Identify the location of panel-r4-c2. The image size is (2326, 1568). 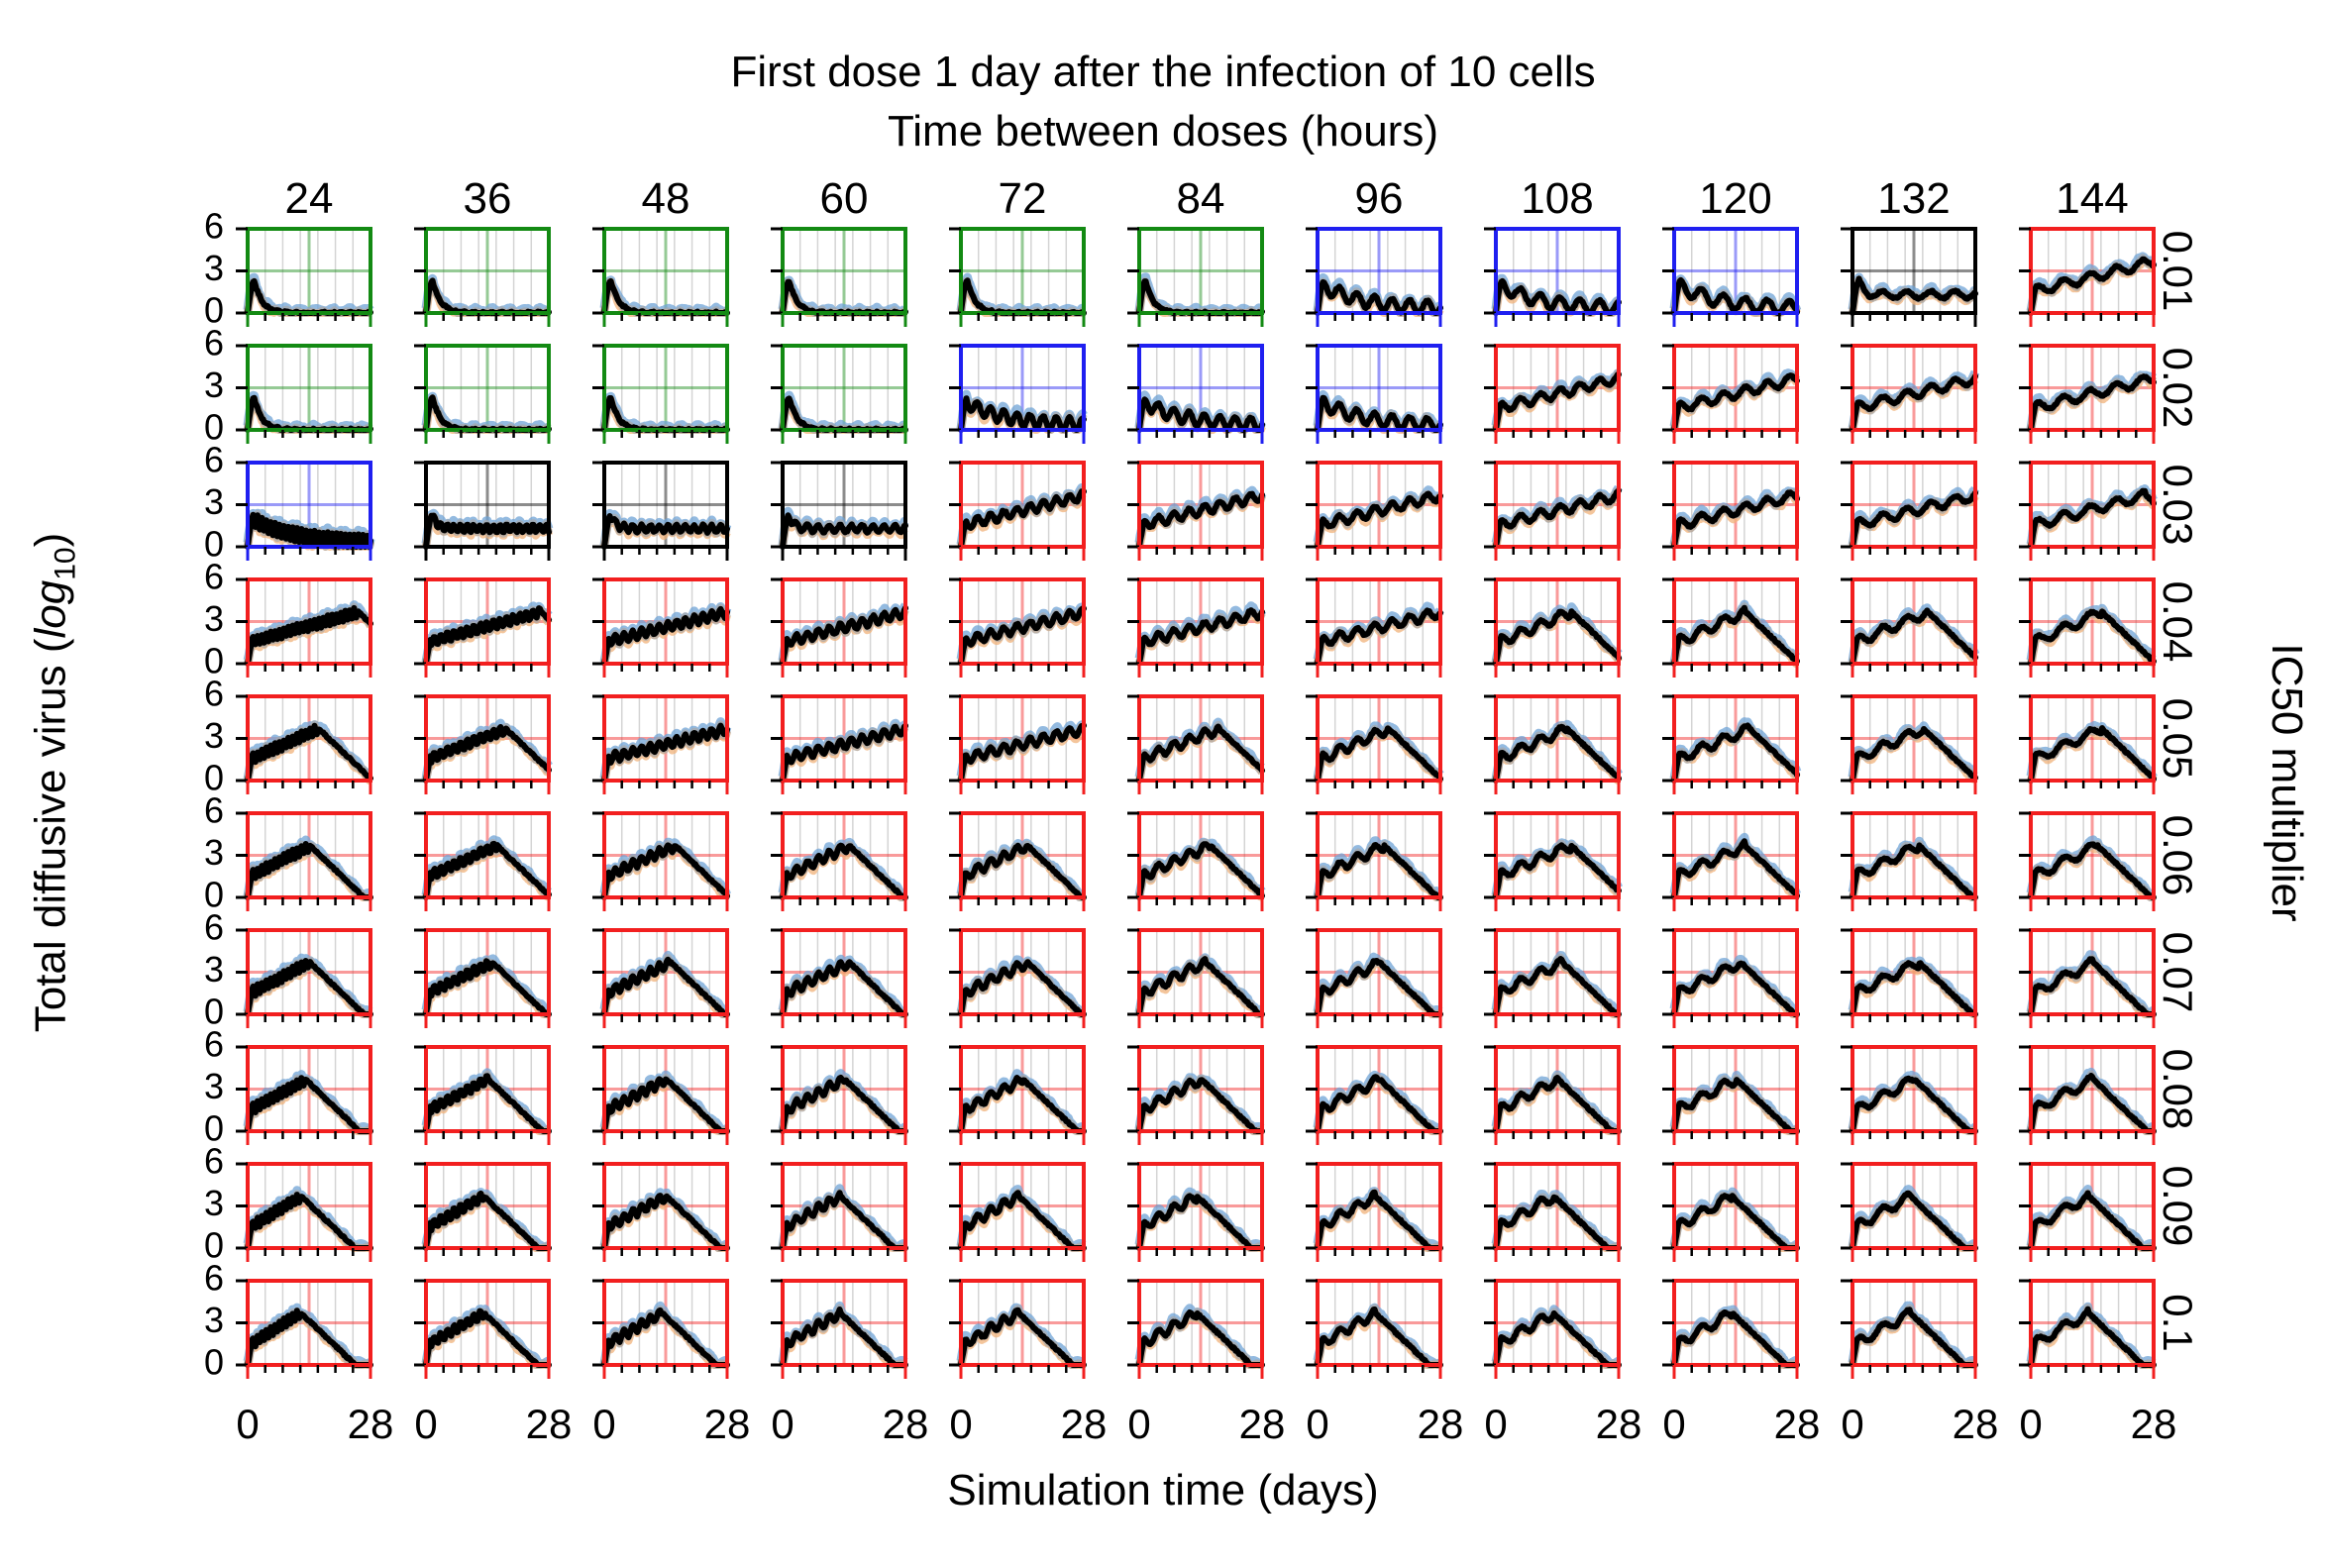
(662, 744).